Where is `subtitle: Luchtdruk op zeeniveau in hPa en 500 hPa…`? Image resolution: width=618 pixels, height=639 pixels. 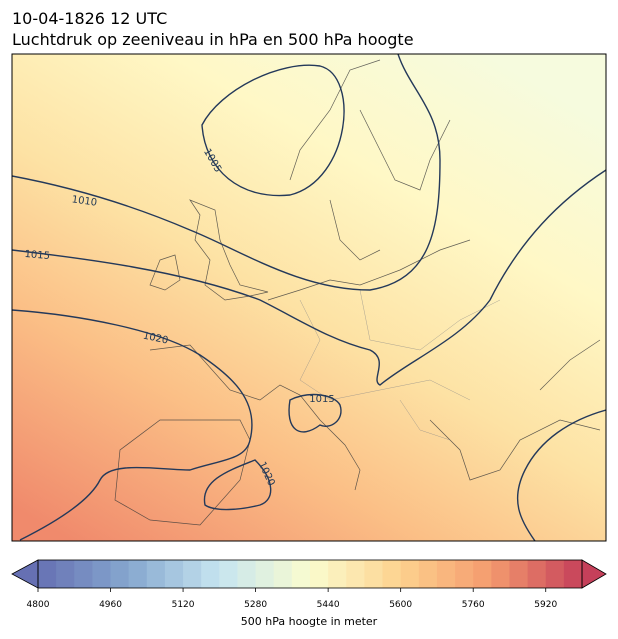 subtitle: Luchtdruk op zeeniveau in hPa en 500 hPa… is located at coordinates (213, 39).